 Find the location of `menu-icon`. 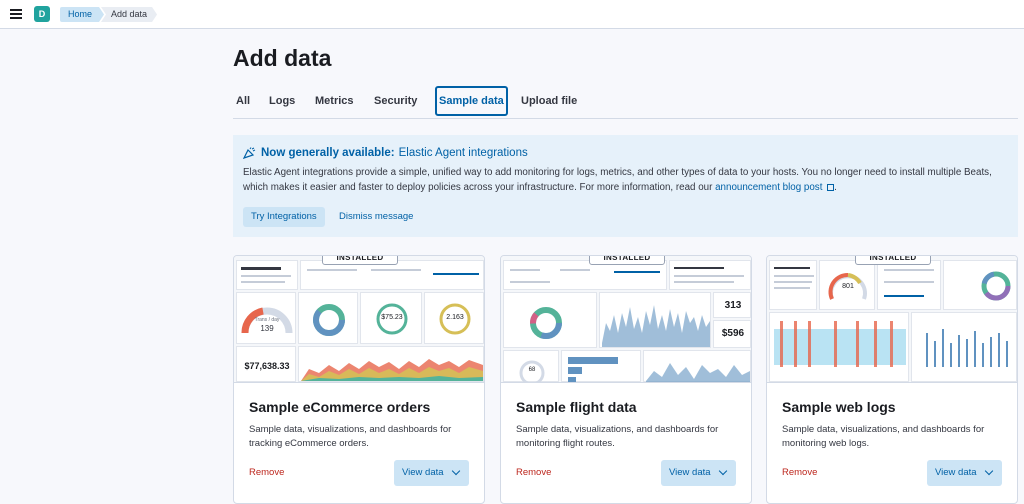

menu-icon is located at coordinates (16, 14).